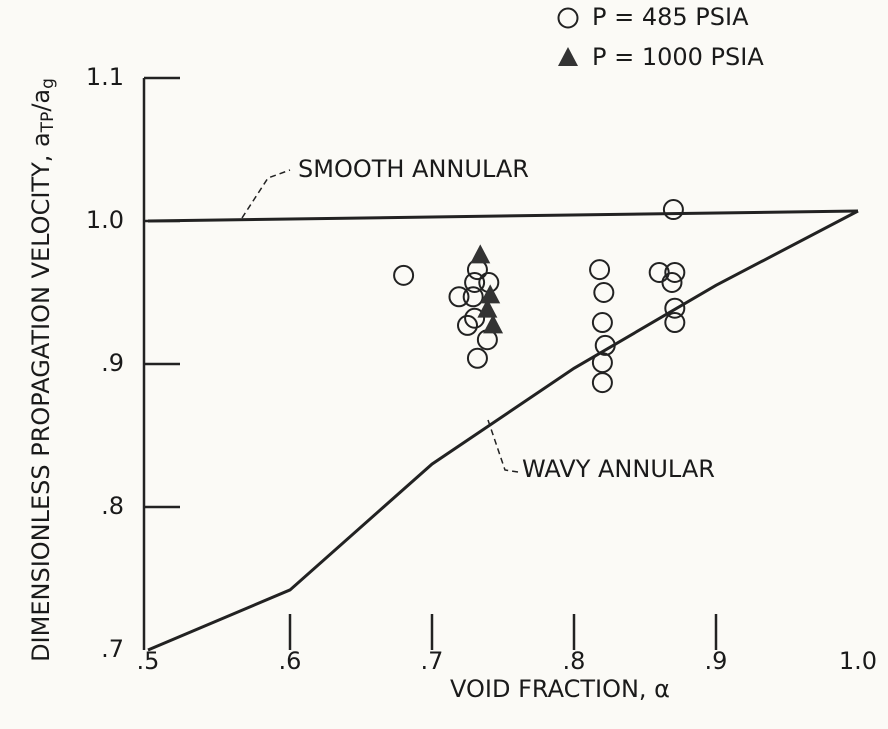 This screenshot has width=888, height=729. Describe the element at coordinates (112, 649) in the screenshot. I see `y-tick-label: .7` at that location.